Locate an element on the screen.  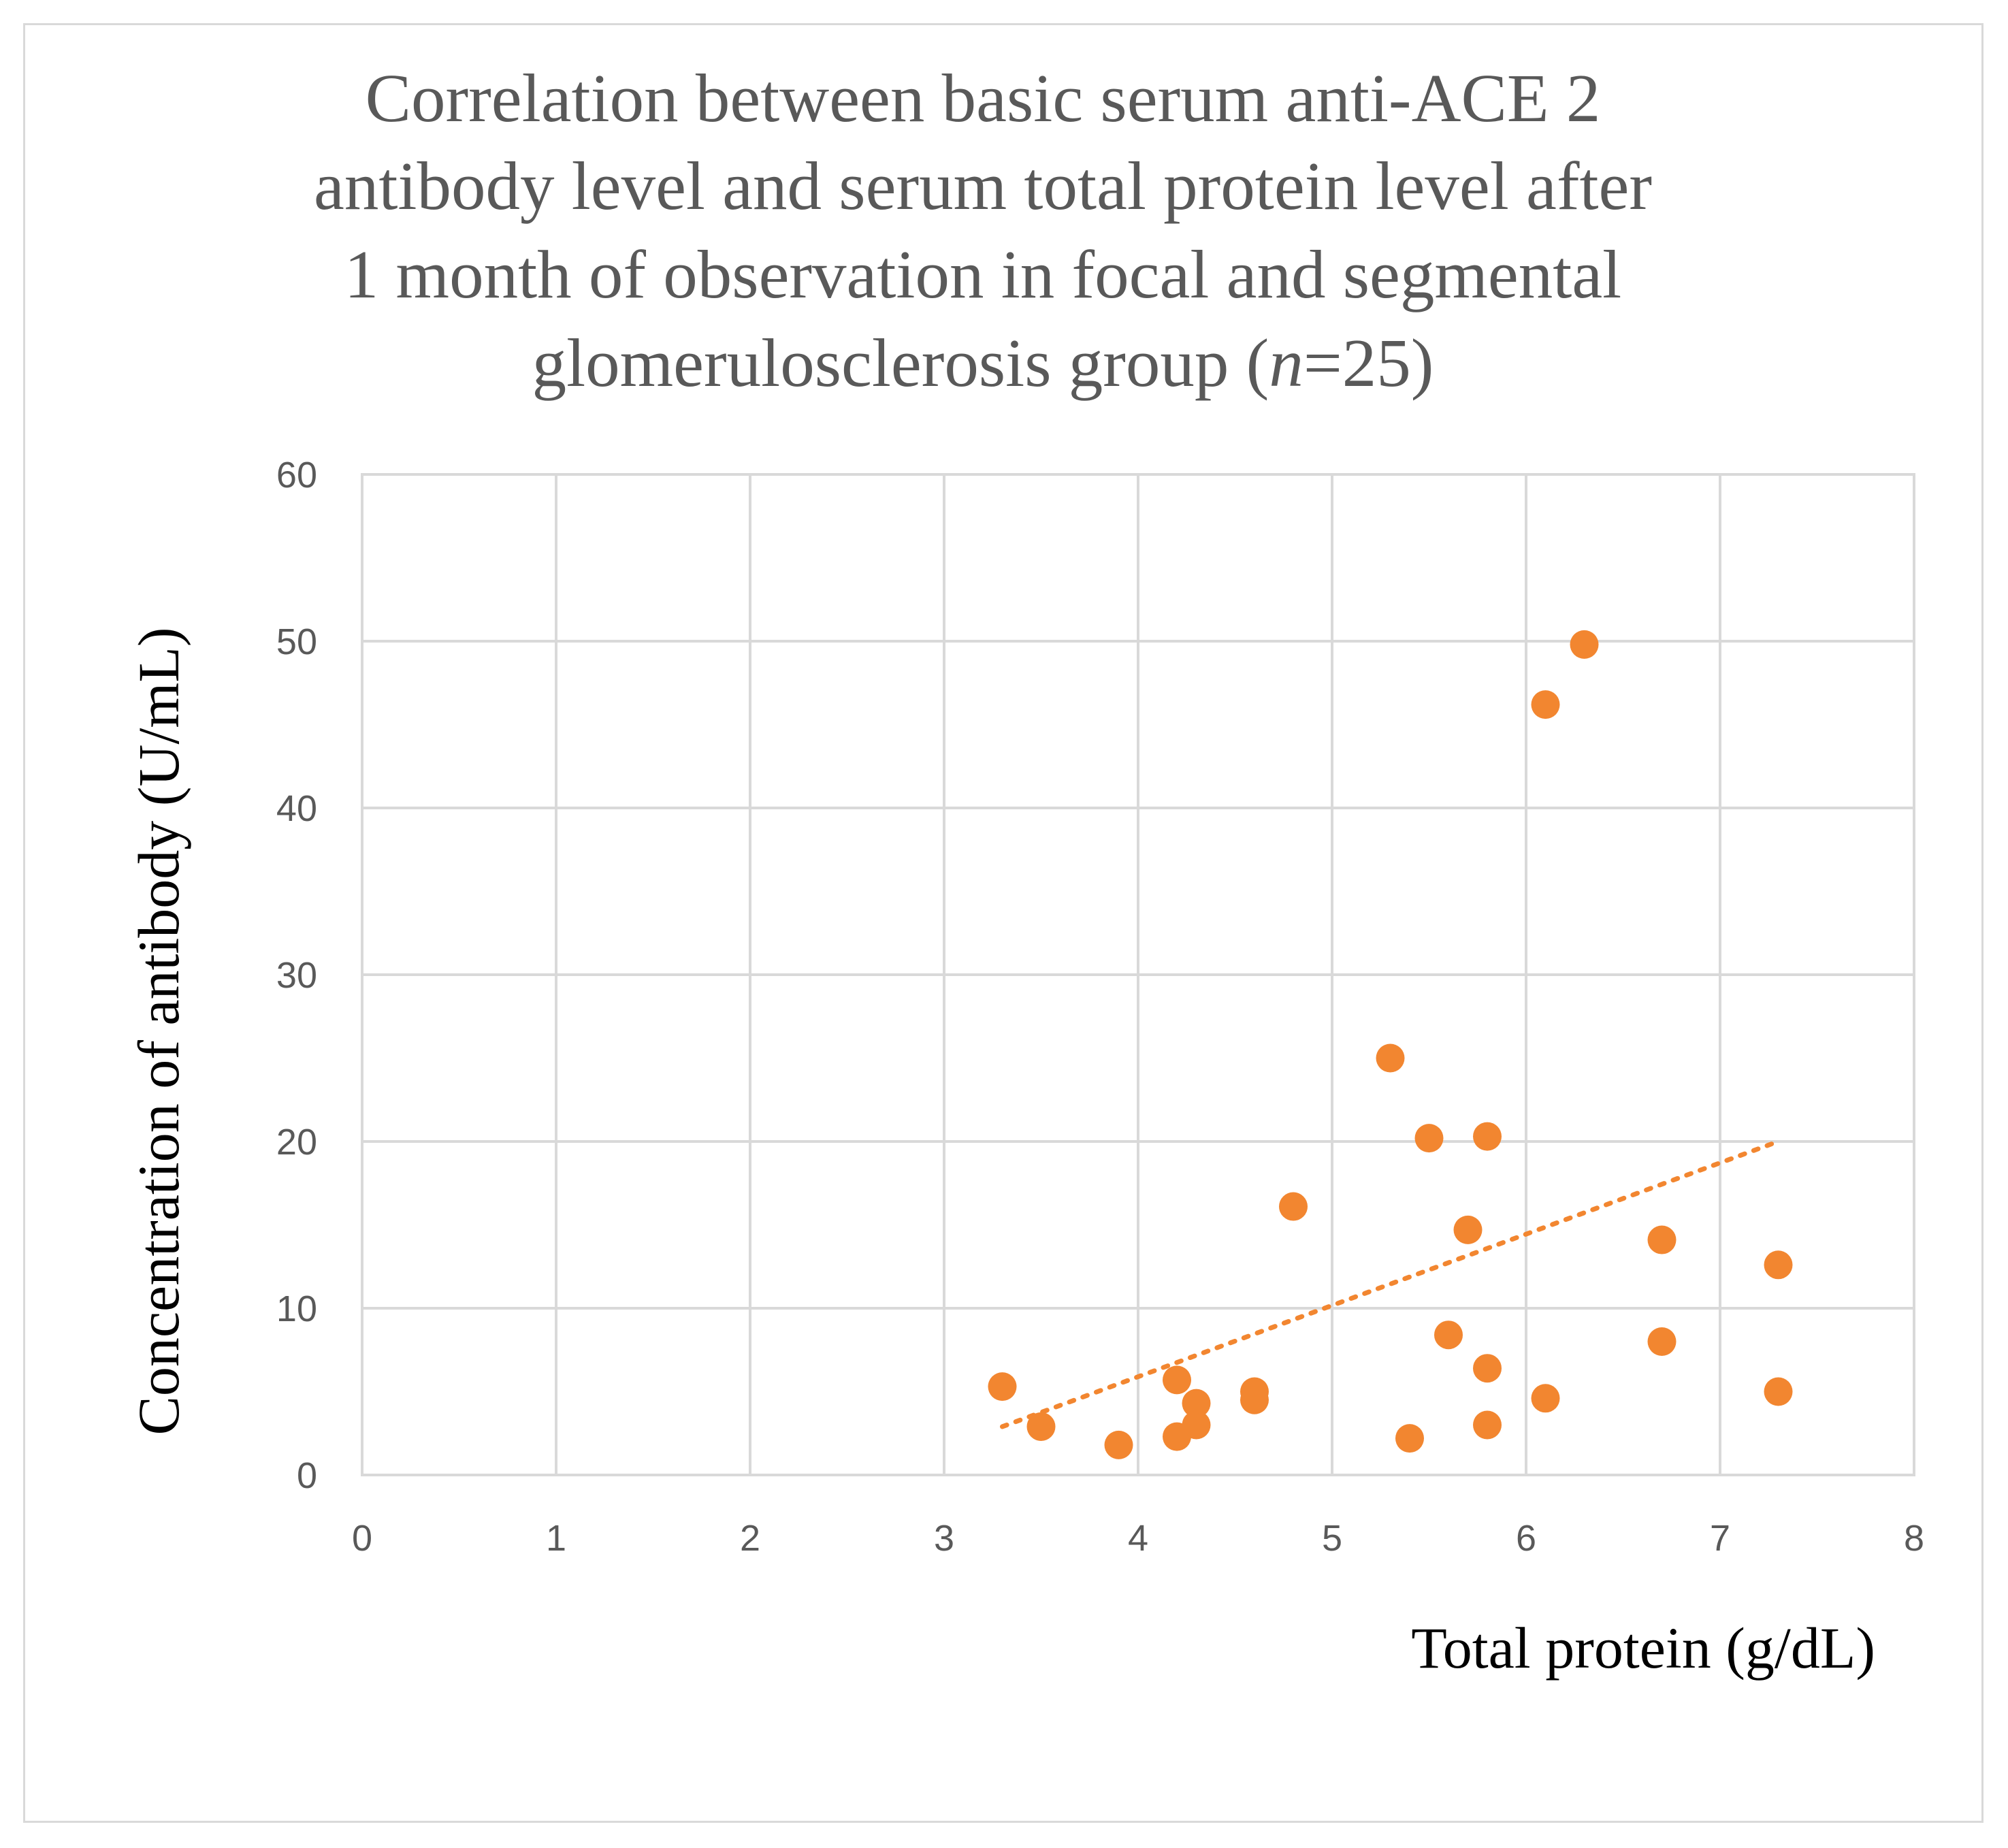
x-tick-label-8: 8 is located at coordinates (1914, 1538).